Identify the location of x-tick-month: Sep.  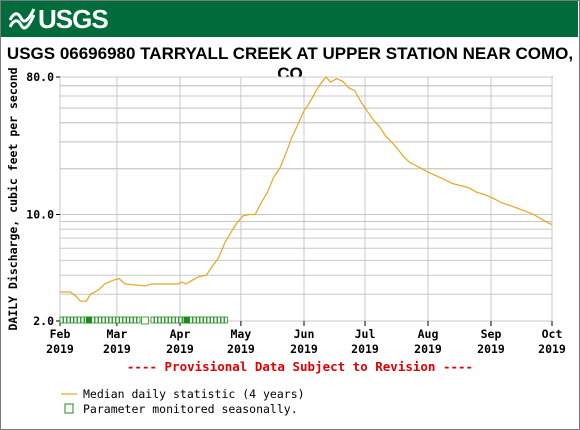
(491, 334).